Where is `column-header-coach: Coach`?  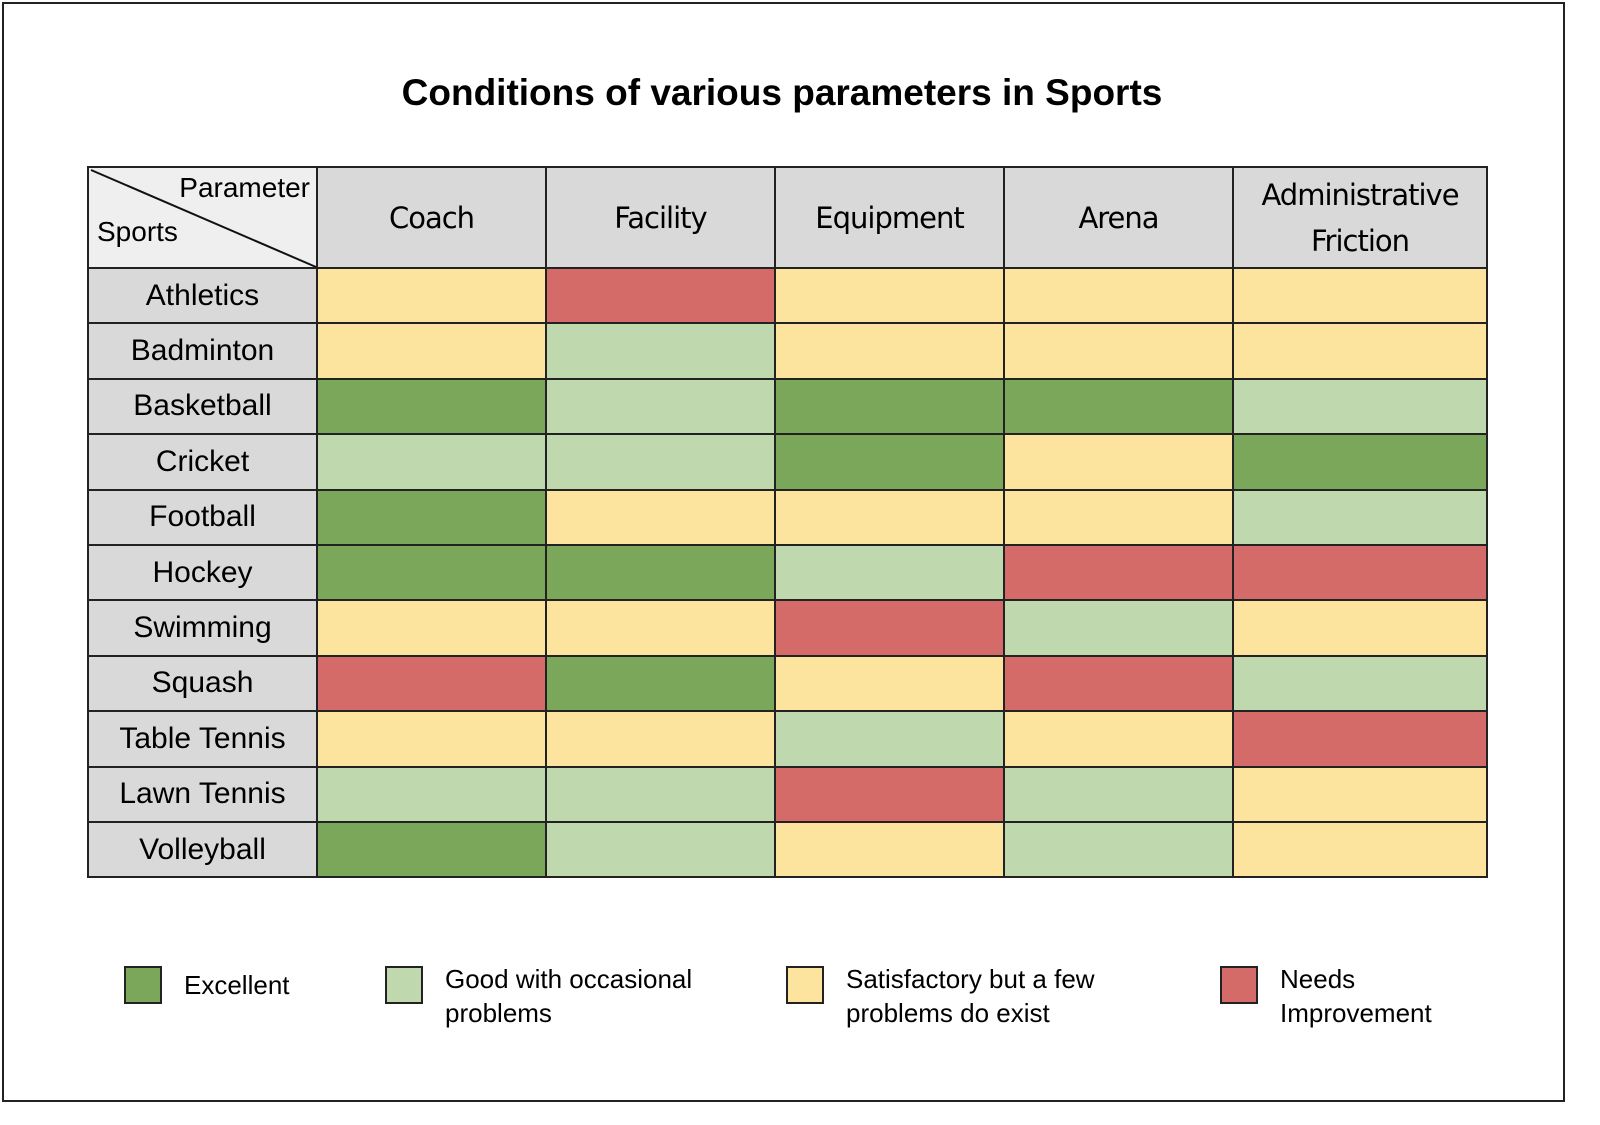
column-header-coach: Coach is located at coordinates (431, 217).